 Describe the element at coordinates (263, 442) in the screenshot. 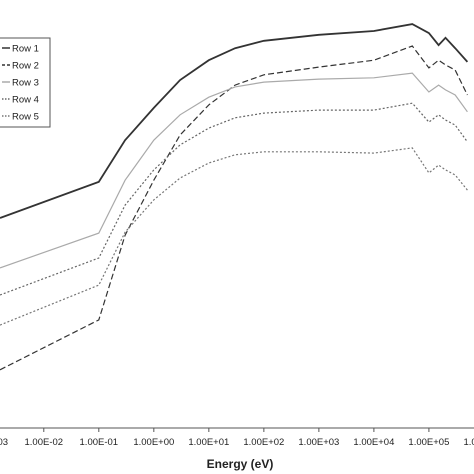

I see `x-tick-label: 1.00E+02` at that location.